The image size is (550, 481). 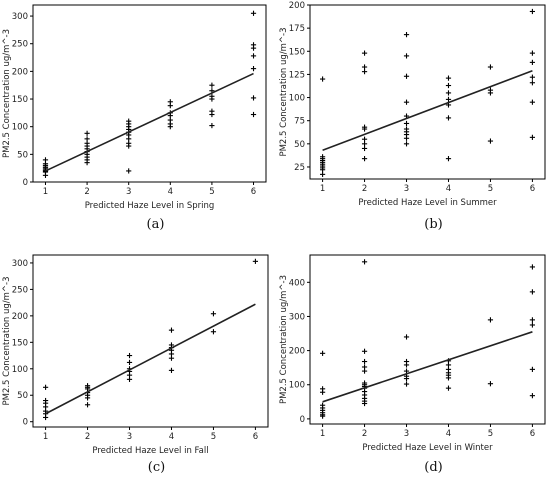 I want to click on panel-label: (a), so click(x=156, y=224).